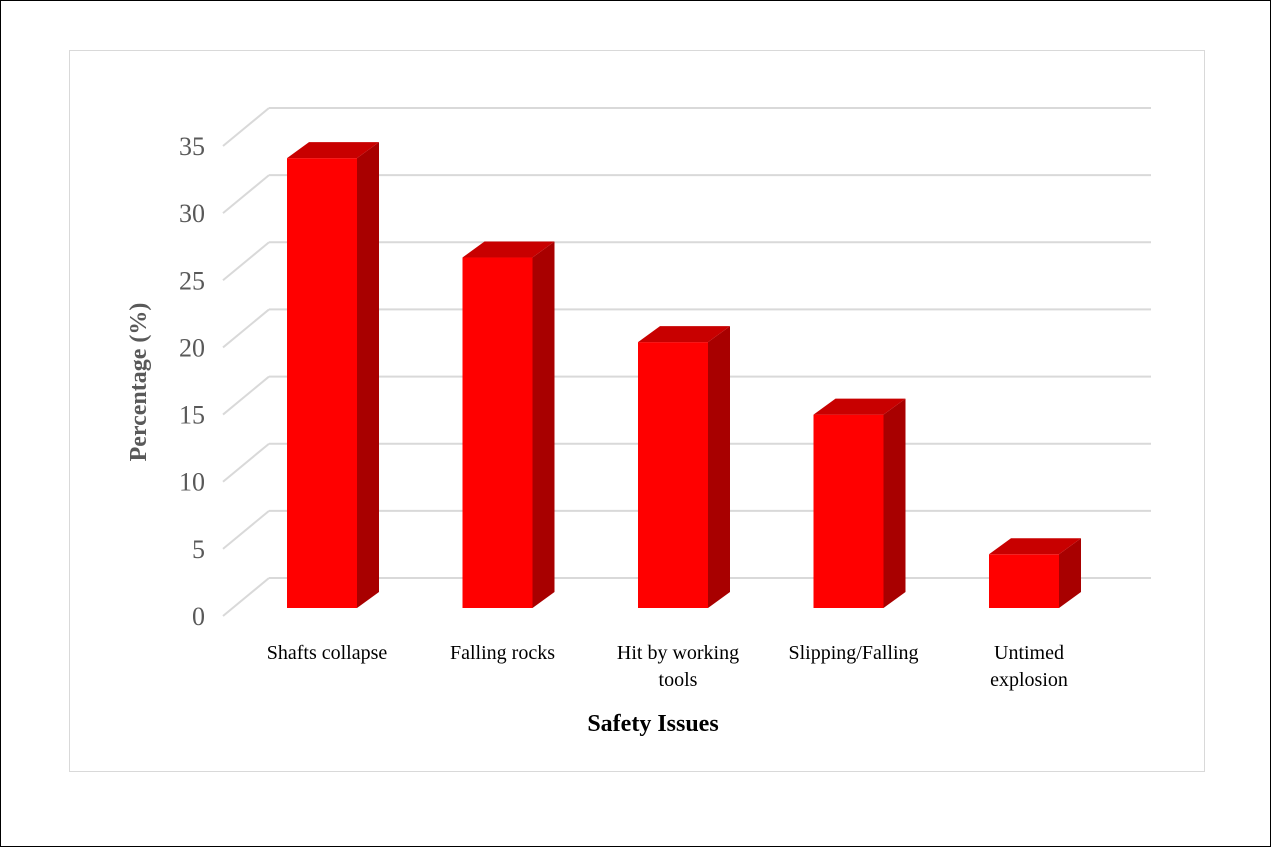 This screenshot has width=1271, height=847. What do you see at coordinates (192, 482) in the screenshot?
I see `y-tick-label: 10` at bounding box center [192, 482].